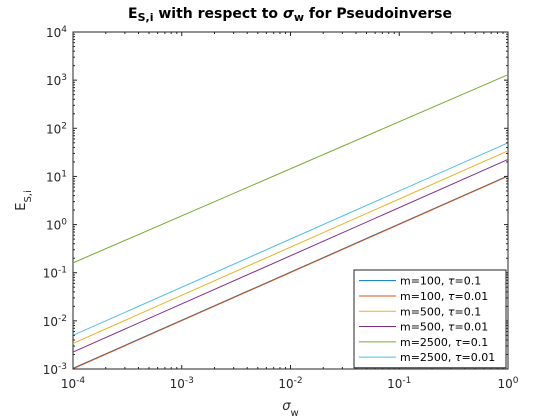 This screenshot has width=560, height=420. What do you see at coordinates (447, 357) in the screenshot?
I see `legend-label: m=2500, τ=0.01` at bounding box center [447, 357].